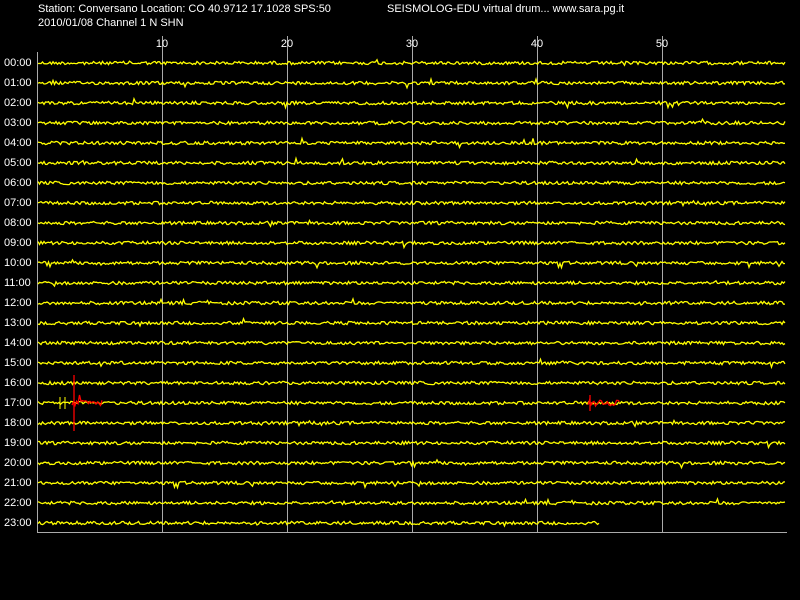 Image resolution: width=800 pixels, height=600 pixels. What do you see at coordinates (18, 423) in the screenshot?
I see `hour-label: 18:00` at bounding box center [18, 423].